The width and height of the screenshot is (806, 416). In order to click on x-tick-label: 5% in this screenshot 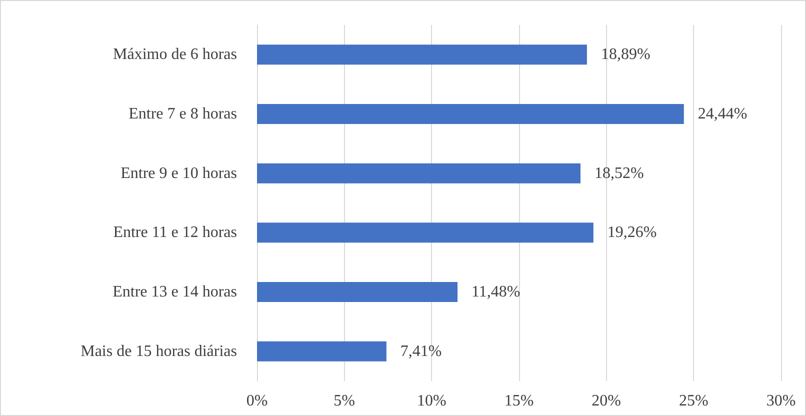, I will do `click(344, 401)`.